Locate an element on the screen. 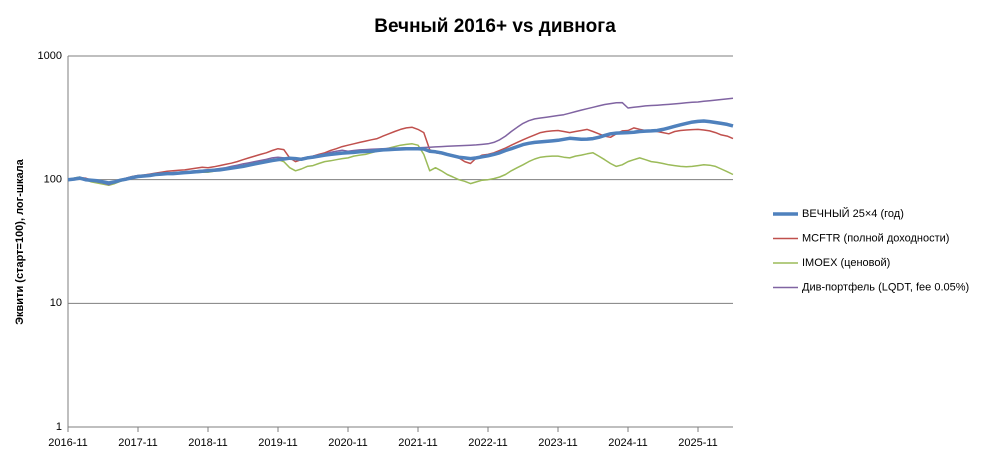  y-axis-label: Эквити (старт=100), лог-шкала is located at coordinates (20, 241).